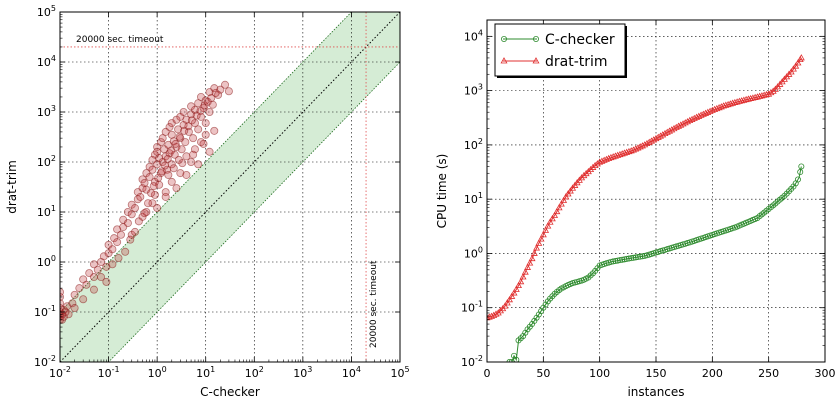  Describe the element at coordinates (12, 187) in the screenshot. I see `y-axis-label: drat-trim` at that location.